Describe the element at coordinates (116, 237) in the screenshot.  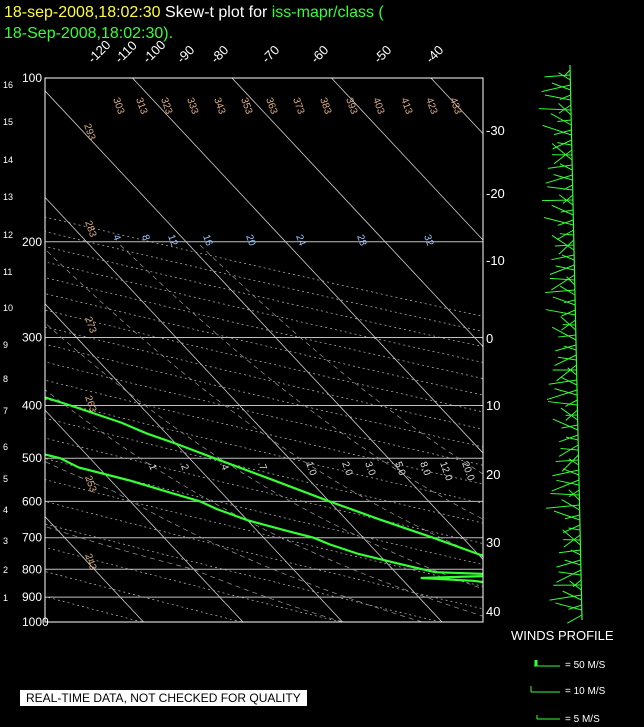
I see `mixing-ratio-label: 4` at that location.